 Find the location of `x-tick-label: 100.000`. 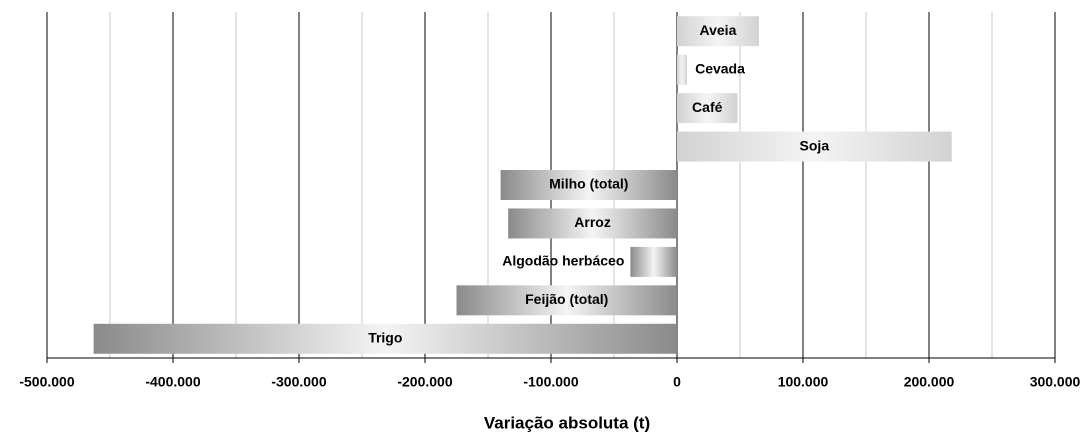

x-tick-label: 100.000 is located at coordinates (803, 382).